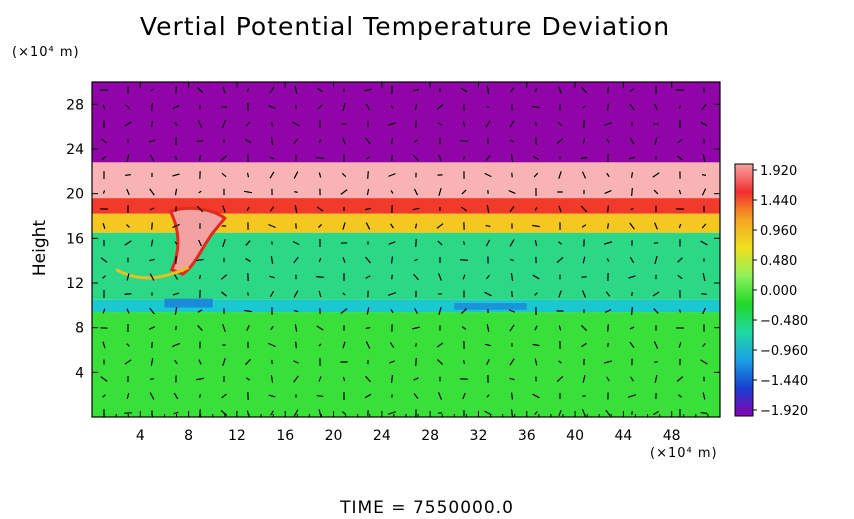 Image resolution: width=854 pixels, height=519 pixels. I want to click on y-tick-label: 28, so click(75, 105).